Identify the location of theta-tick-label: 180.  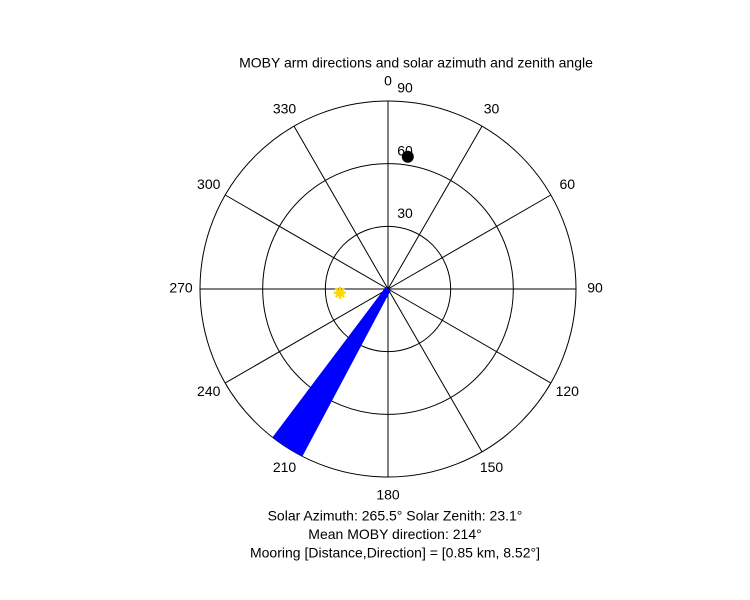
(388, 495).